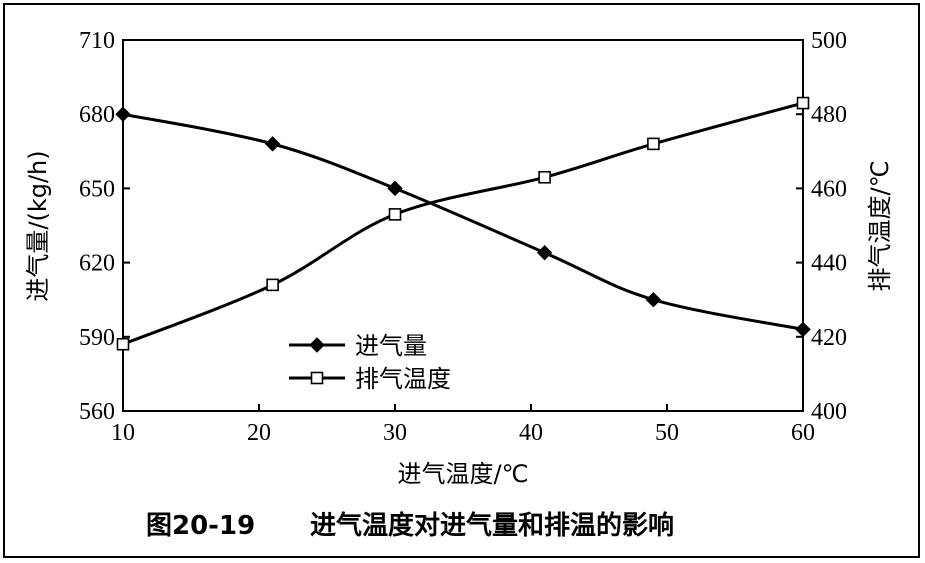 This screenshot has width=925, height=563. Describe the element at coordinates (97, 338) in the screenshot. I see `y-left-tick-label: 590` at that location.